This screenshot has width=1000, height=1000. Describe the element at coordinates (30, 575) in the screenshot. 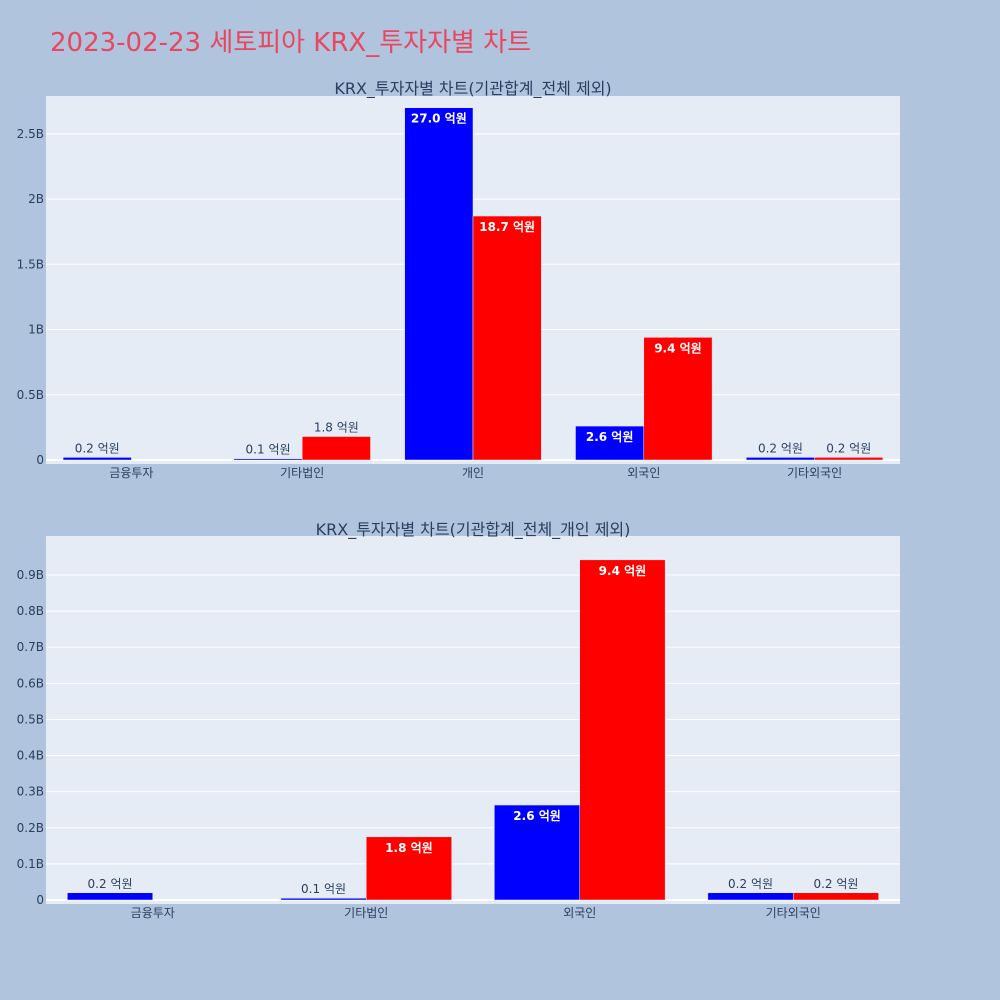

I see `y-tick-label: 0.9B` at that location.